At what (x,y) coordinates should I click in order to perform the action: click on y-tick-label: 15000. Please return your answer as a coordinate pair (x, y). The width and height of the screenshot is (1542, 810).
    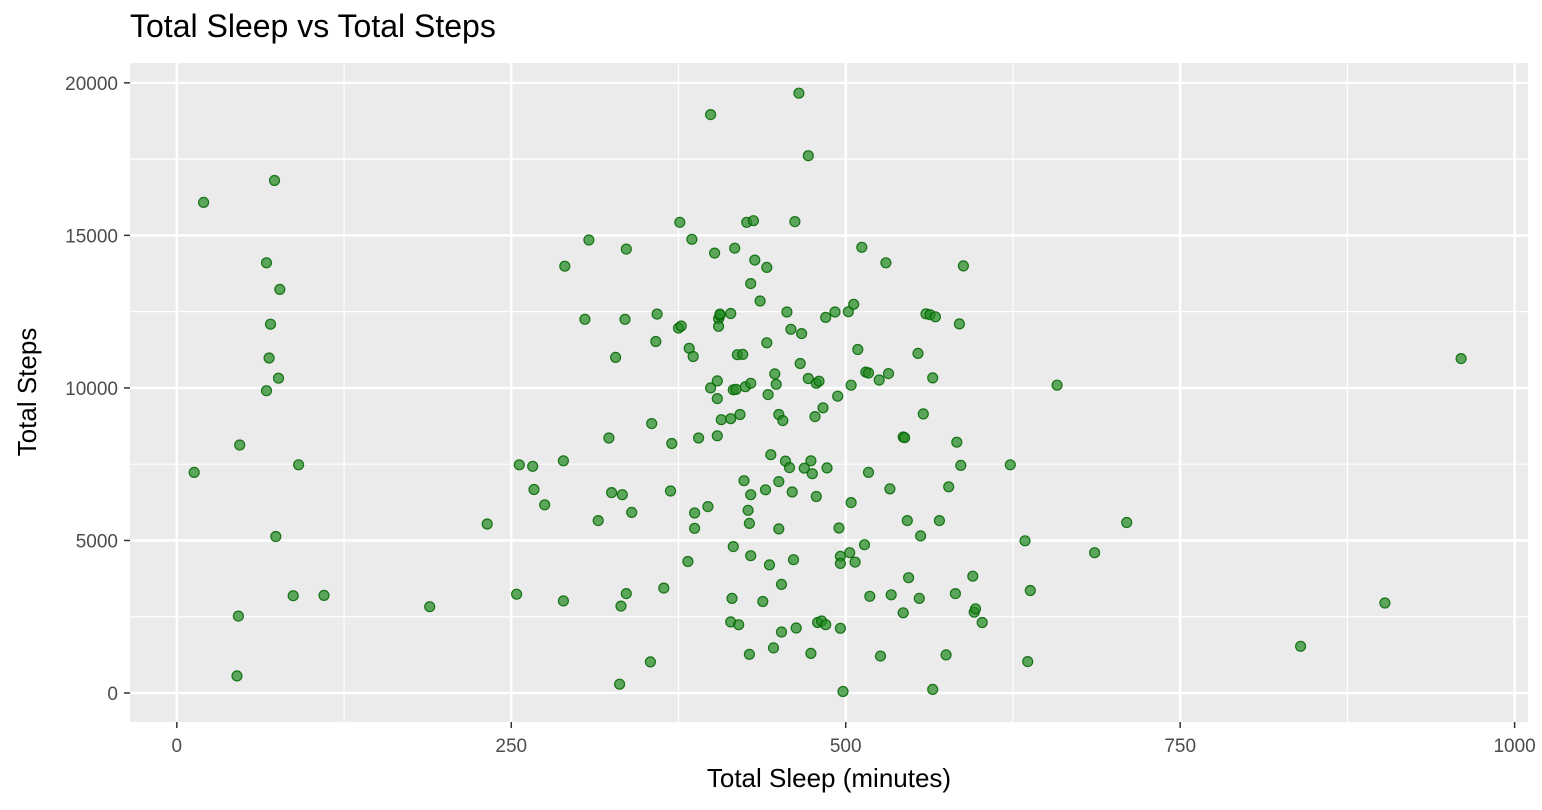
    Looking at the image, I should click on (91, 236).